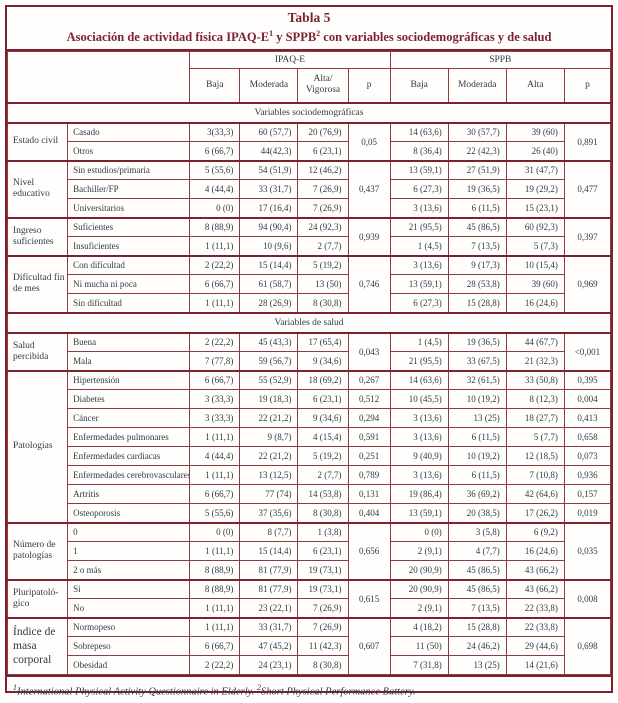  What do you see at coordinates (269, 513) in the screenshot?
I see `ipaq-value: 37 (35,6)` at bounding box center [269, 513].